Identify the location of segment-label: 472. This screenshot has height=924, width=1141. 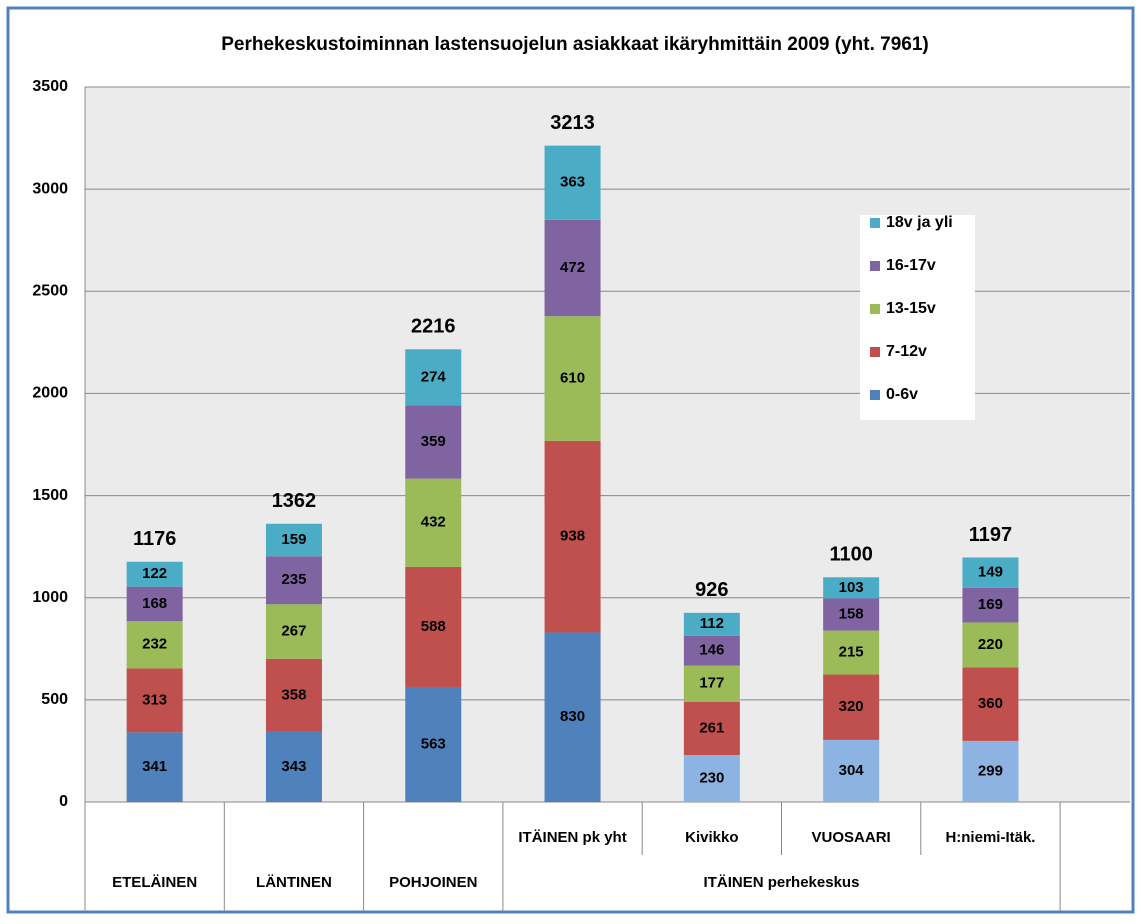
(572, 267).